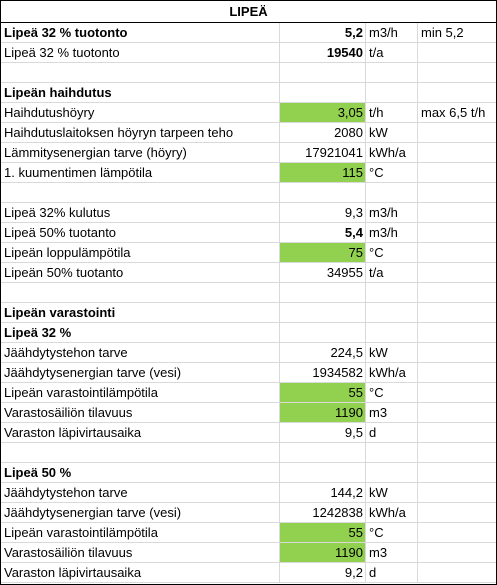  Describe the element at coordinates (323, 573) in the screenshot. I see `value-cell: 9,2` at that location.